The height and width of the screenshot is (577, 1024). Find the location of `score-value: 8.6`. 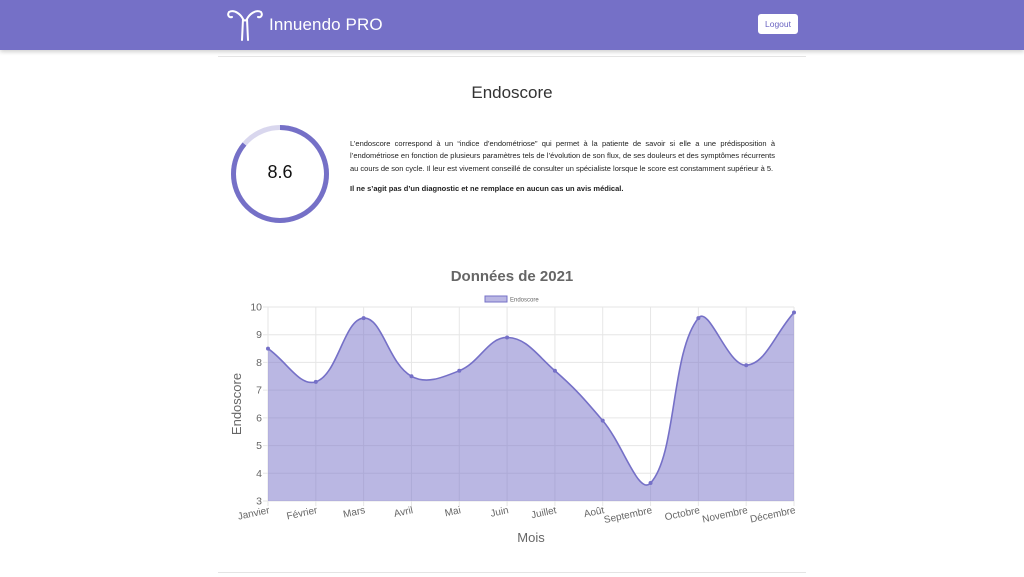

score-value: 8.6 is located at coordinates (280, 172).